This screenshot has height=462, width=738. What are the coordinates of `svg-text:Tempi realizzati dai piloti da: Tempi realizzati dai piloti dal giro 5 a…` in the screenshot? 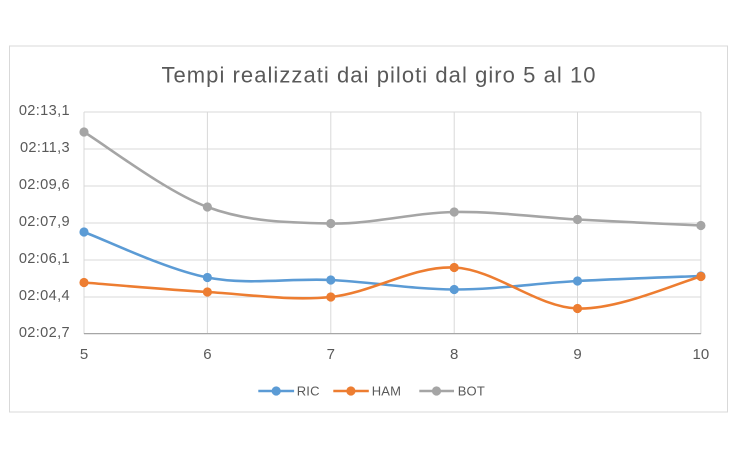 It's located at (378, 75).